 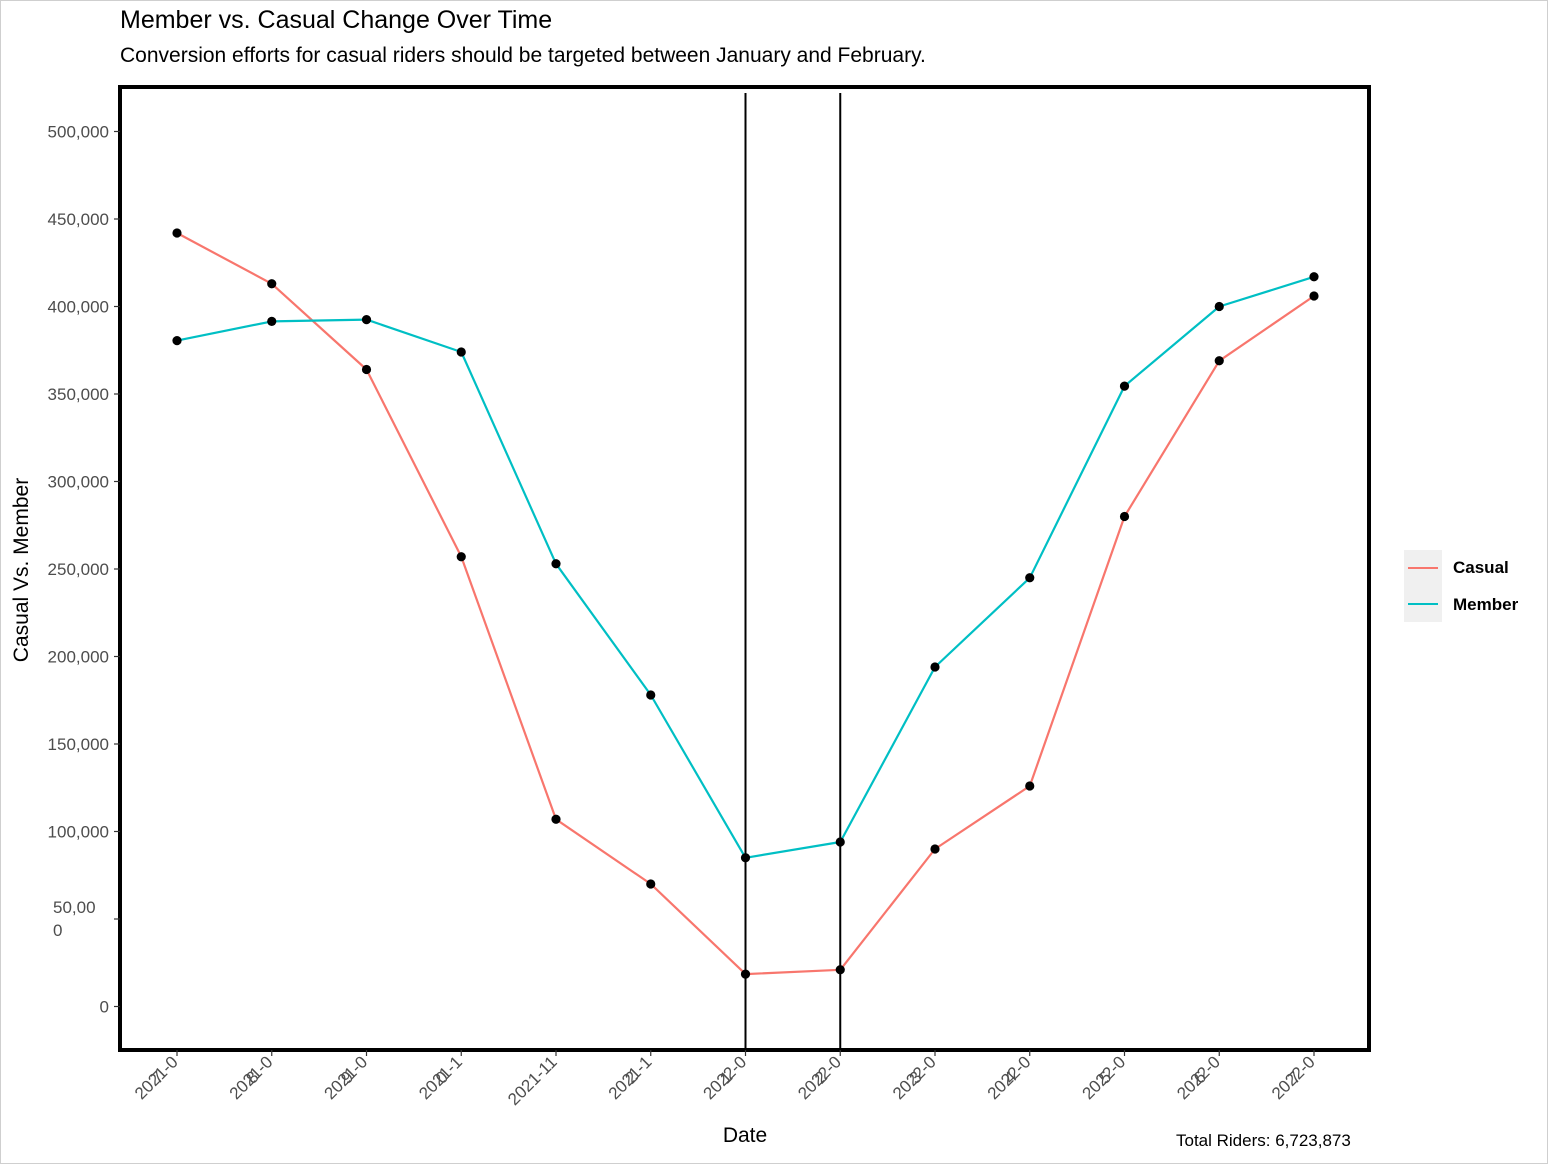 What do you see at coordinates (1473, 586) in the screenshot?
I see `legend: Casual Member` at bounding box center [1473, 586].